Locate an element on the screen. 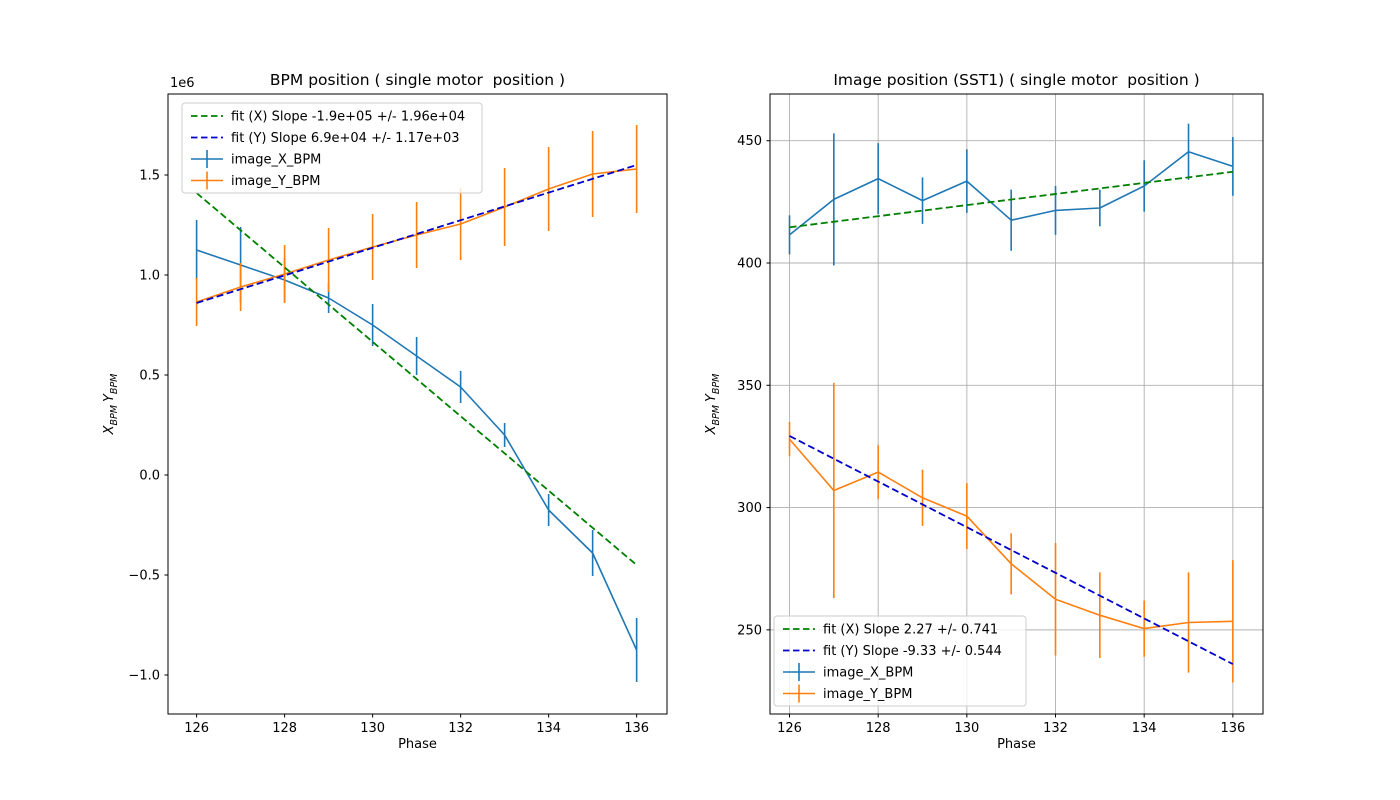 This screenshot has width=1400, height=800. bpm-position-ytick-label: 1.5 is located at coordinates (149, 176).